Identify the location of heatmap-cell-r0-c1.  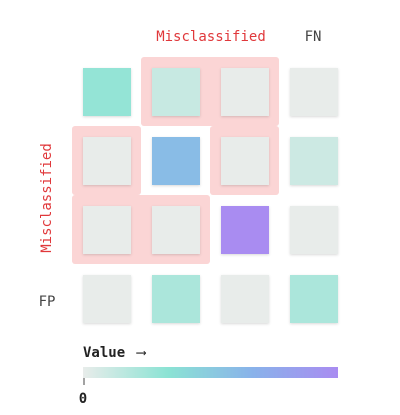
(176, 92).